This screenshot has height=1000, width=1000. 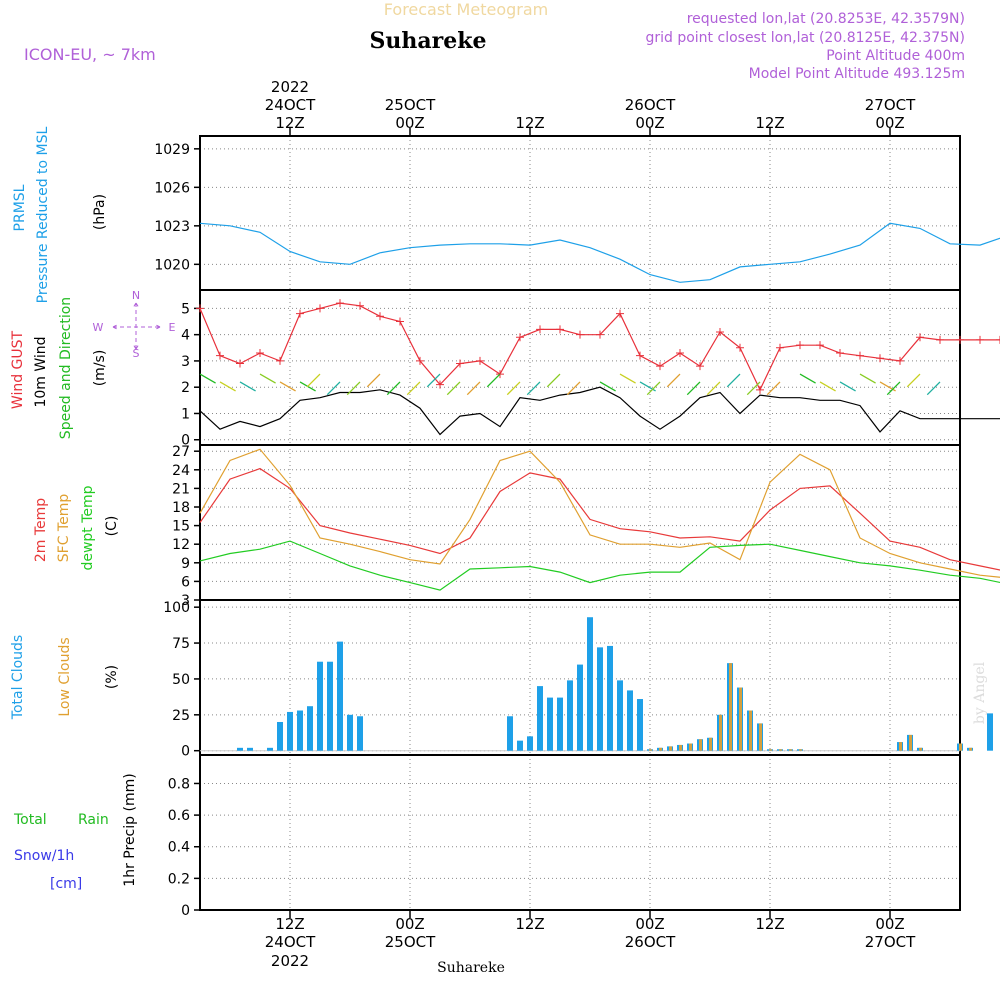 What do you see at coordinates (564, 836) in the screenshot?
I see `panel-4: 0 0.2 0.4 0.6 0.8` at bounding box center [564, 836].